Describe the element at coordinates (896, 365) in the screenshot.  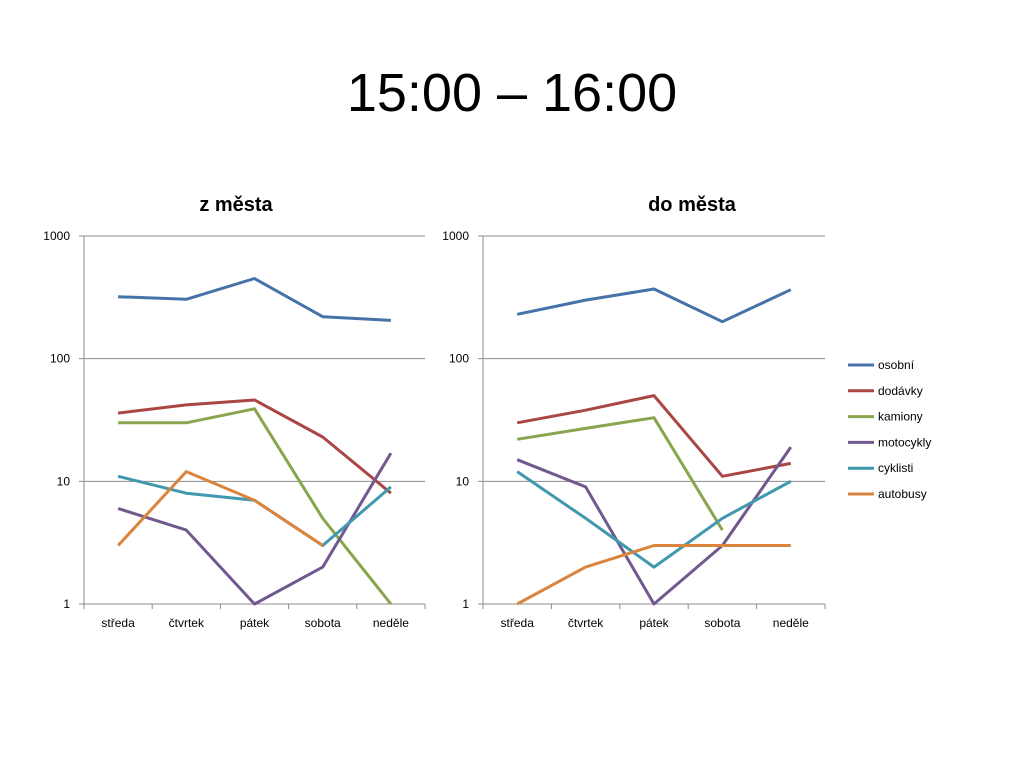
I see `legend-label-osobni: osobní` at that location.